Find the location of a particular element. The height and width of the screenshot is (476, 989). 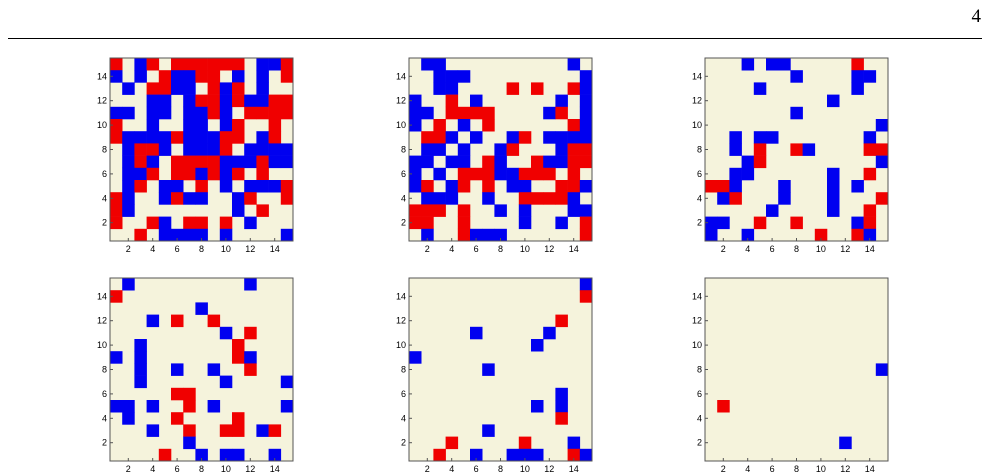

plot-background is located at coordinates (500, 369).